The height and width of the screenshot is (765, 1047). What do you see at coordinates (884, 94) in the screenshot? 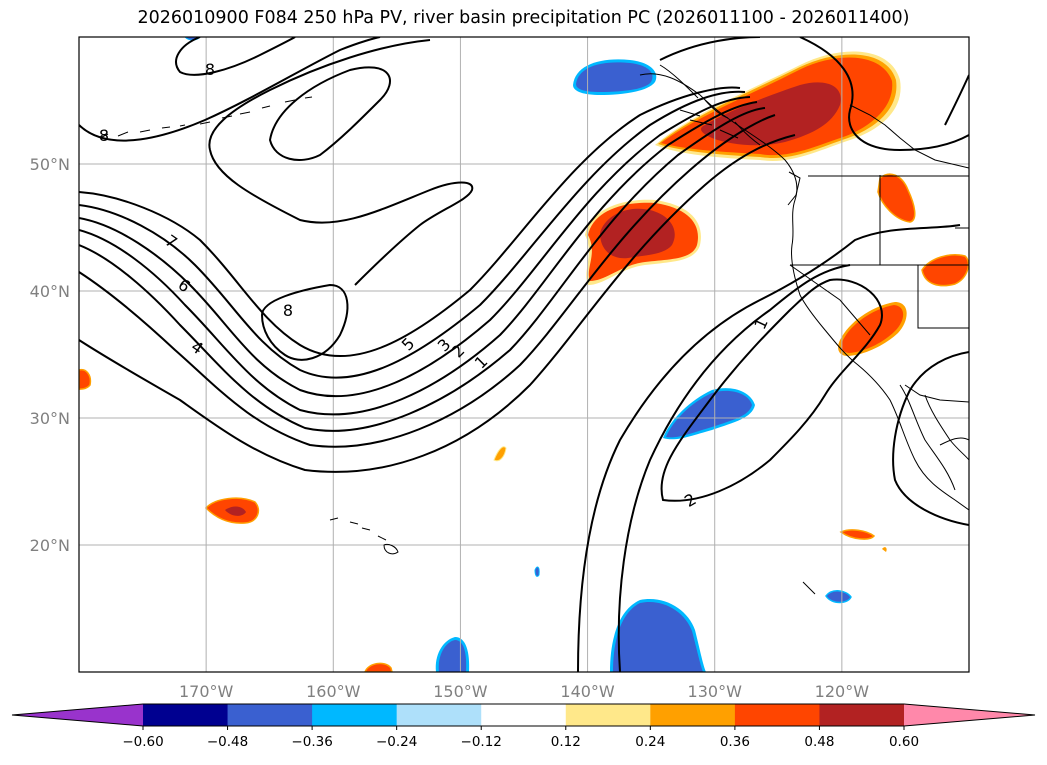
I see `pv-contour-ne` at bounding box center [884, 94].